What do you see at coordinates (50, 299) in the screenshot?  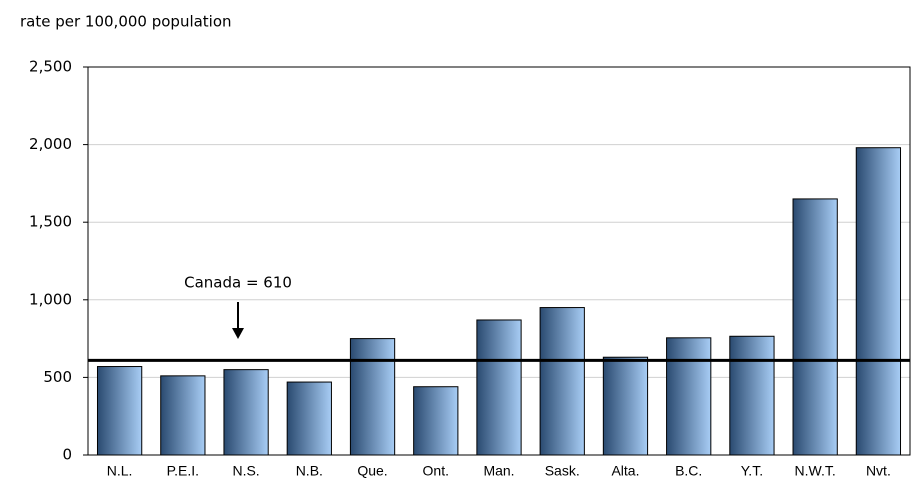 I see `y-tick-label: 1,000` at bounding box center [50, 299].